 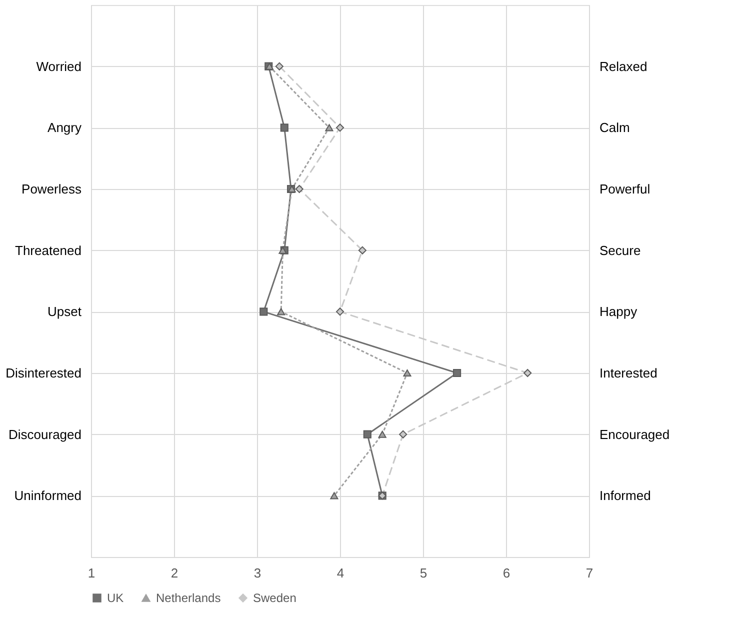 I want to click on x-tick-label: 6, so click(x=506, y=573).